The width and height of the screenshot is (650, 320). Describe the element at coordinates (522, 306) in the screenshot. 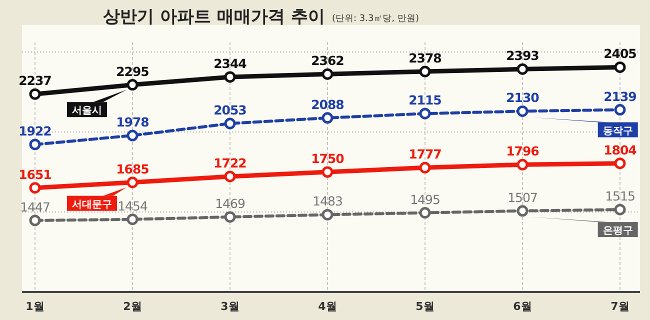

I see `x-tick-label: 6월` at that location.